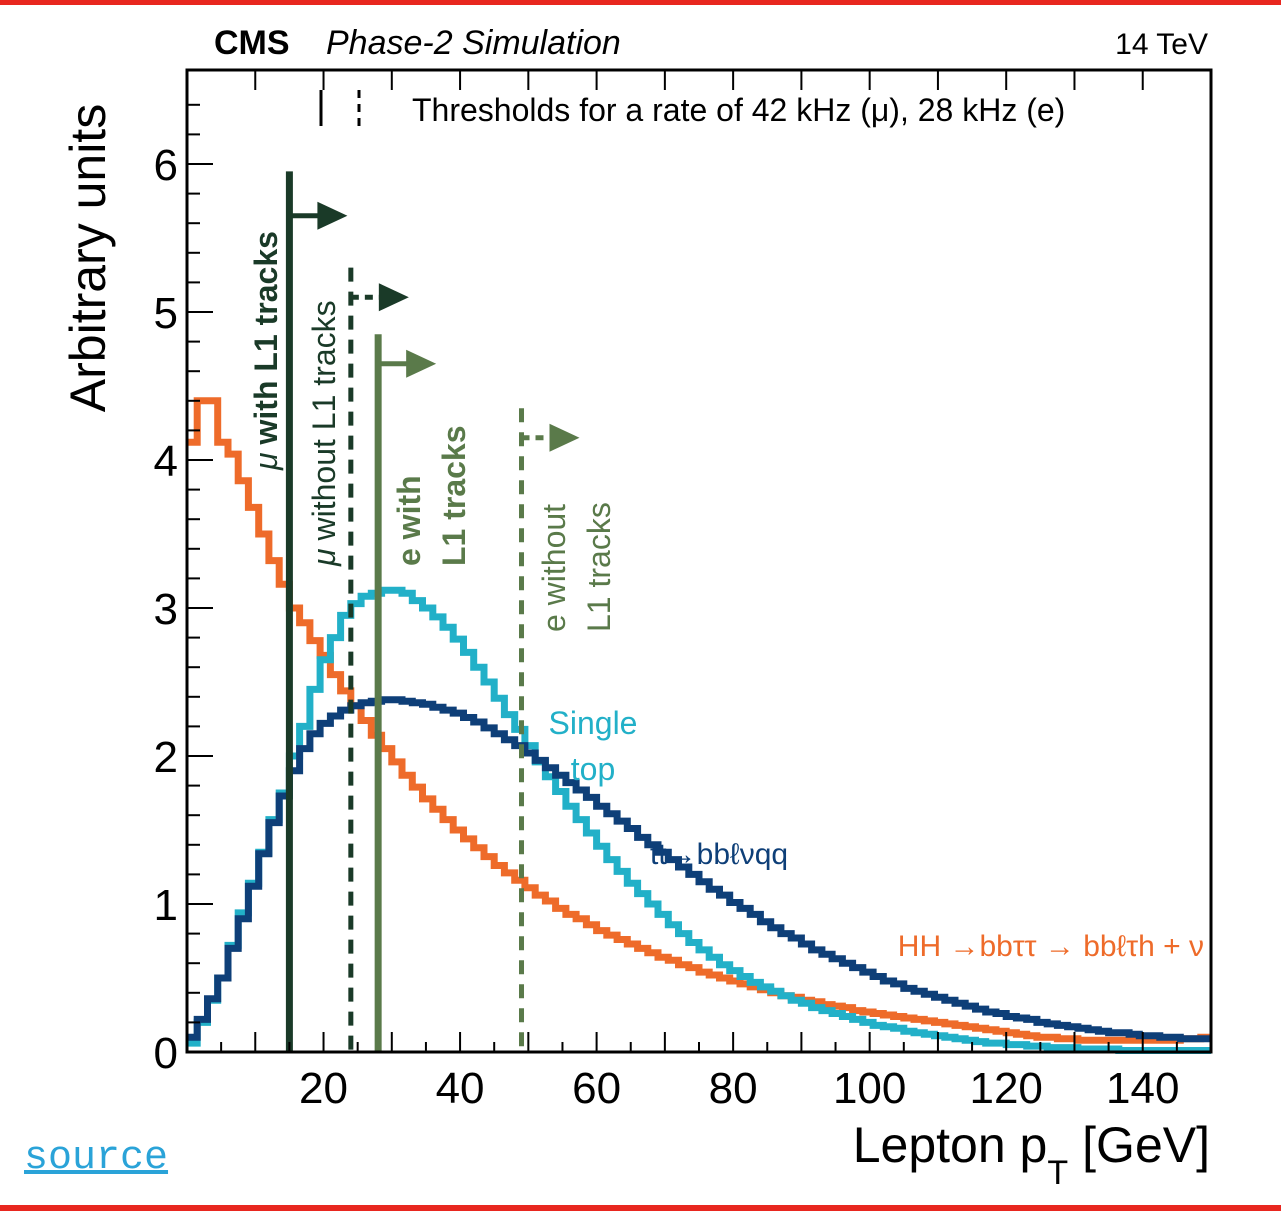 The width and height of the screenshot is (1281, 1211). I want to click on mu-with-text: with L1 tracks, so click(266, 338).